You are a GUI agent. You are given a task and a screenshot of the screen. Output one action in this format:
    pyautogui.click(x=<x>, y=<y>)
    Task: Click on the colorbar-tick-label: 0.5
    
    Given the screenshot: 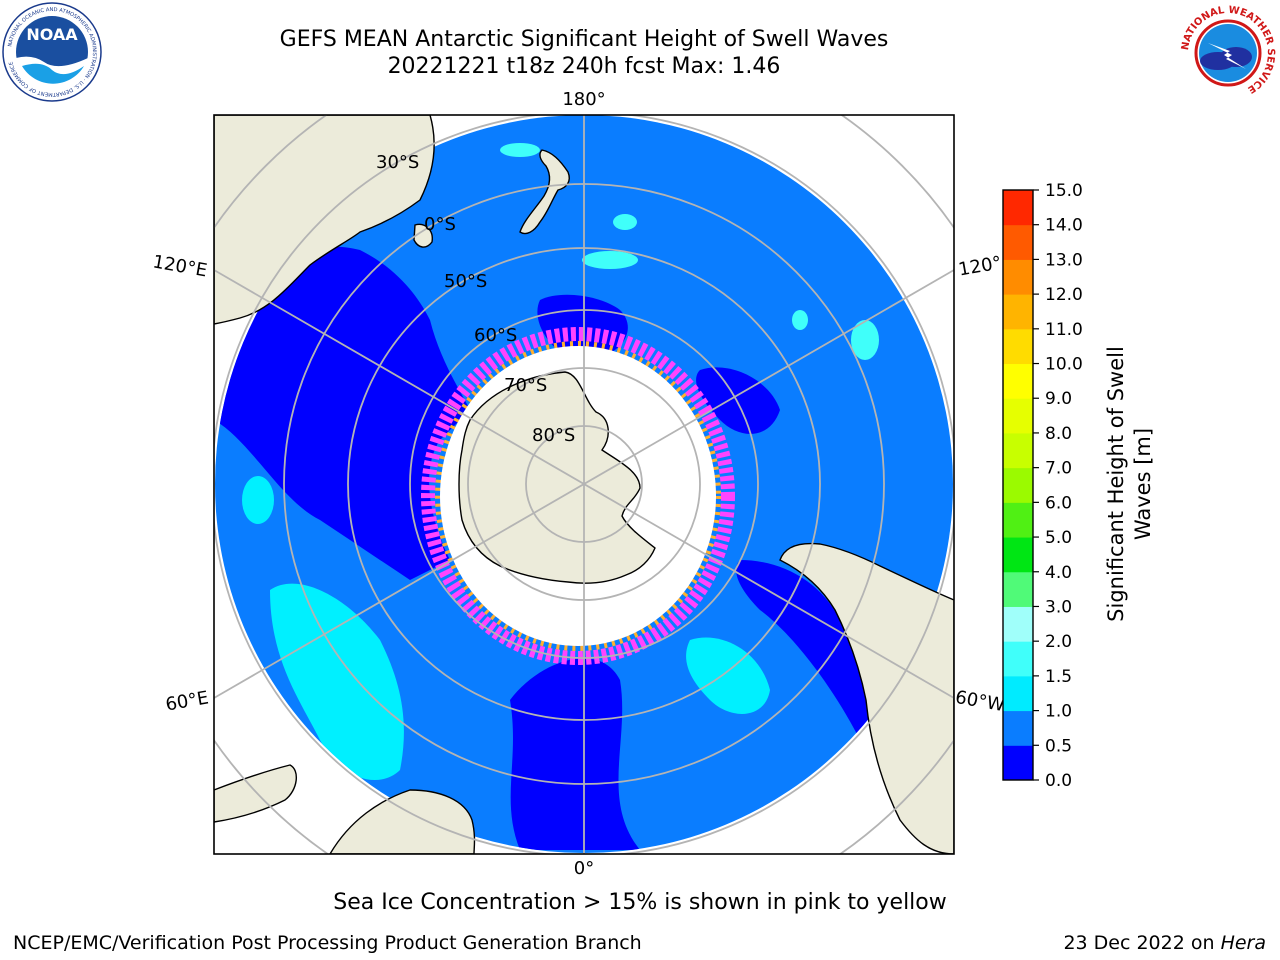 What is the action you would take?
    pyautogui.click(x=1058, y=746)
    